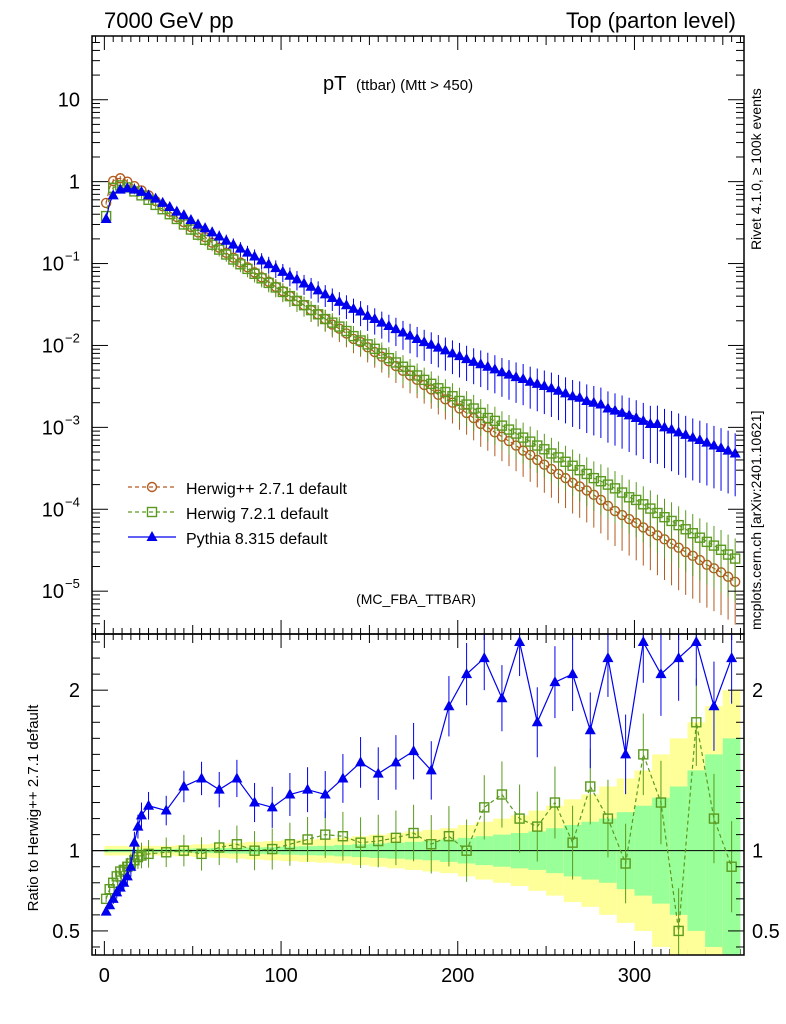 This screenshot has width=786, height=1024. Describe the element at coordinates (152, 487) in the screenshot. I see `legend-marker` at that location.